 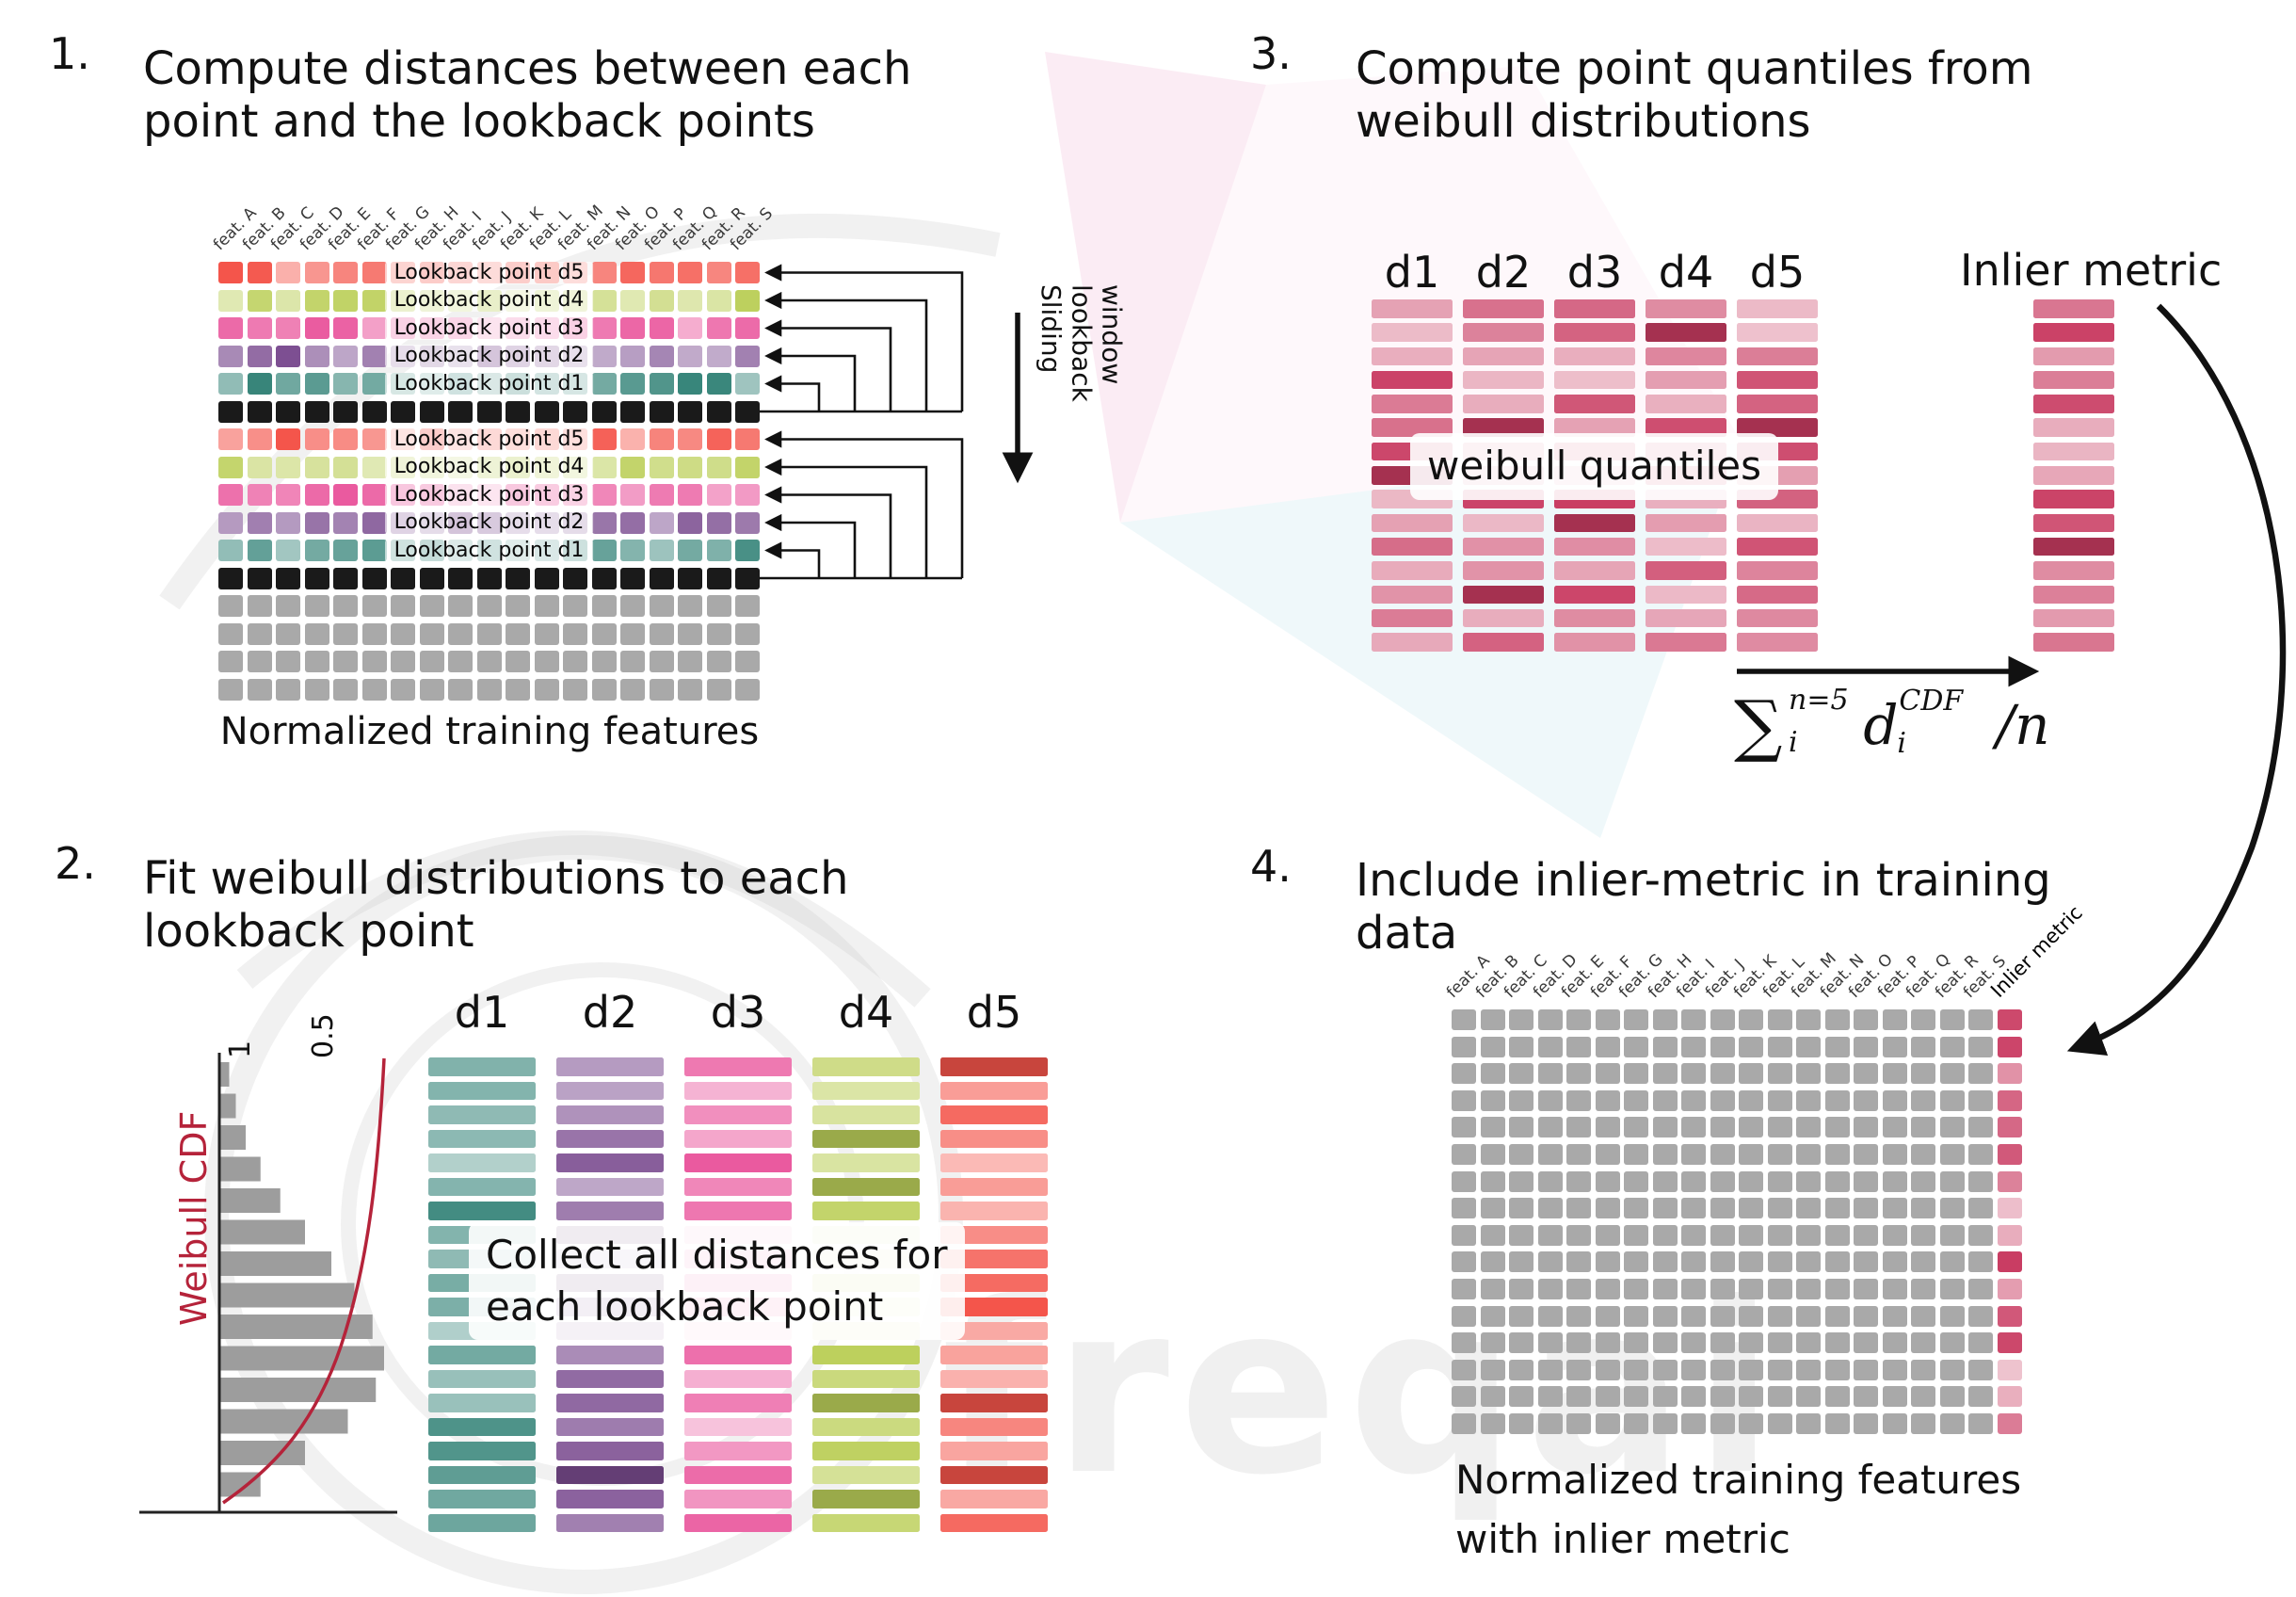 What do you see at coordinates (75, 863) in the screenshot?
I see `step2-number: 2.` at bounding box center [75, 863].